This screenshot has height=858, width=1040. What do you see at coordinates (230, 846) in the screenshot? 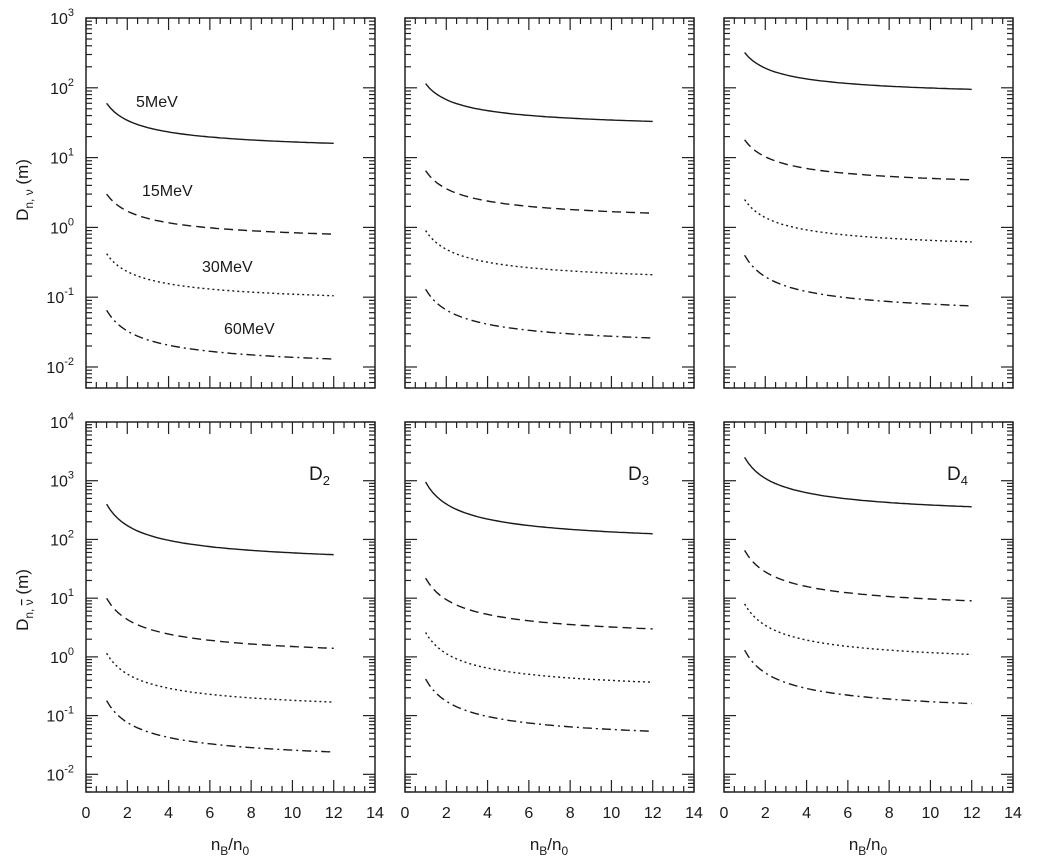
I see `x-axis-title-left: nB/n0` at bounding box center [230, 846].